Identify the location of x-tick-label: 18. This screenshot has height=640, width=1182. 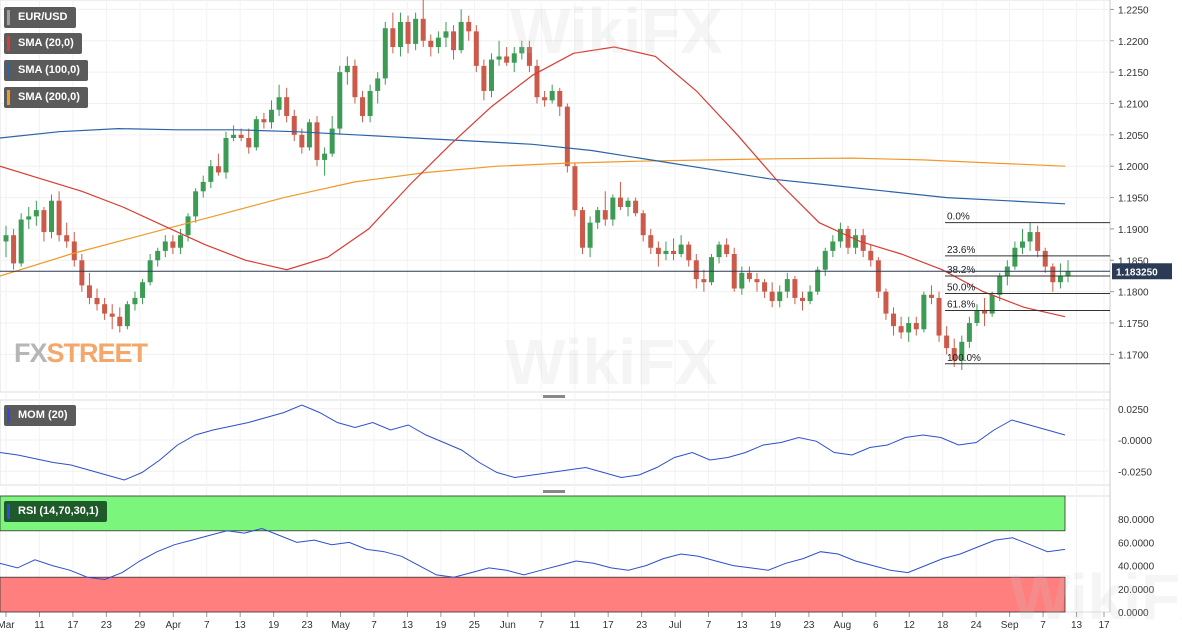
(943, 625).